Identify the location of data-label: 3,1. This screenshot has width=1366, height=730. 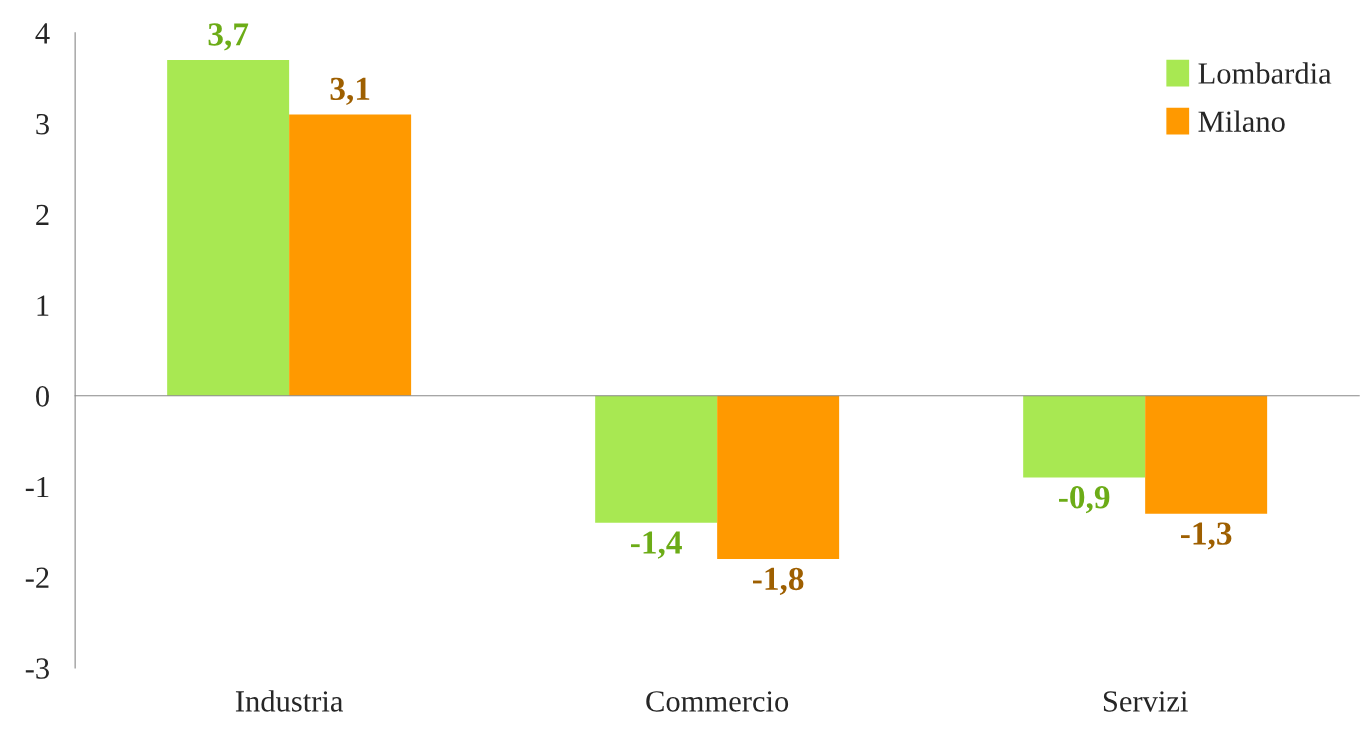
(350, 91).